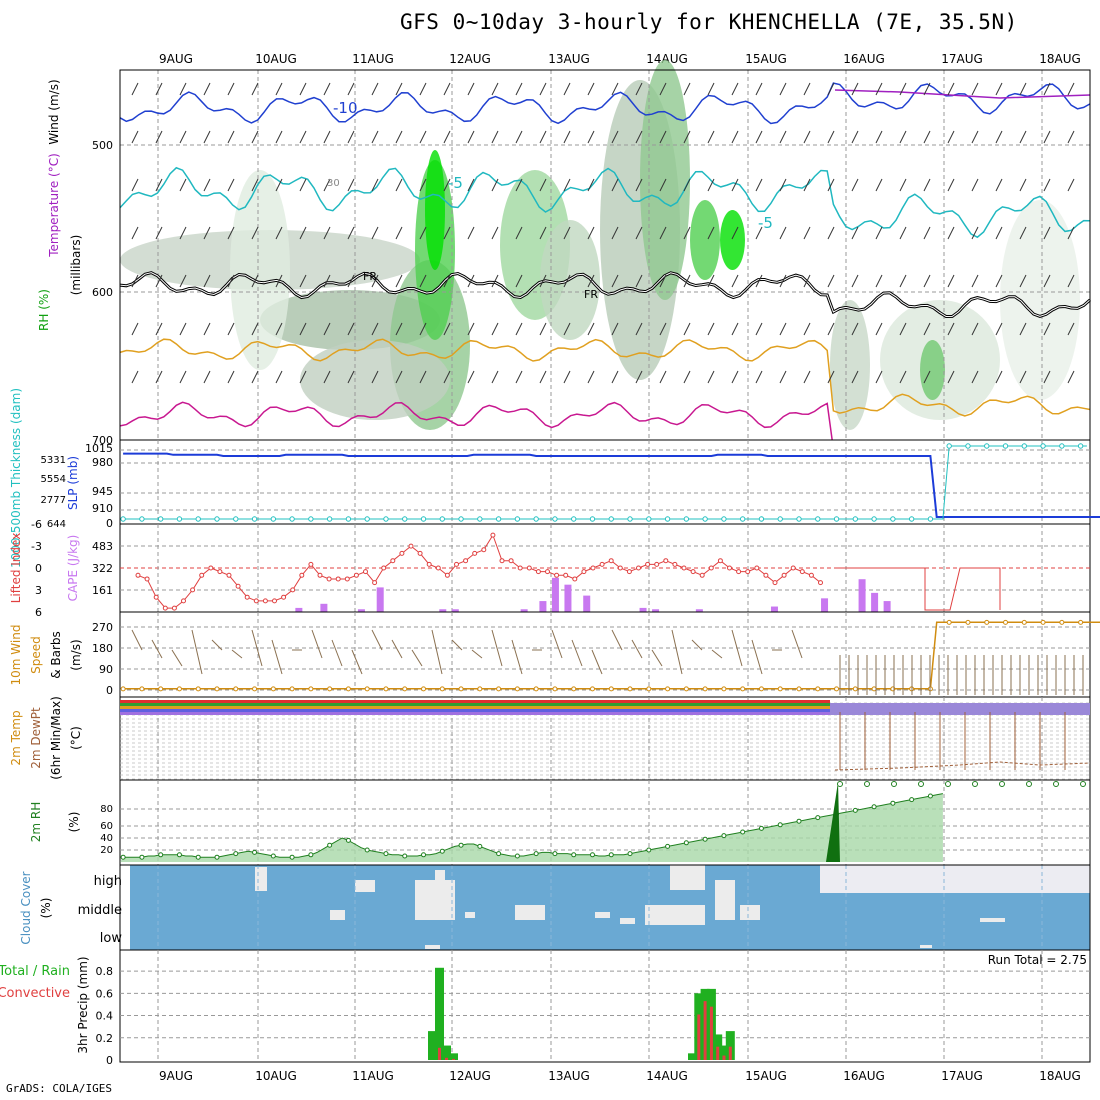  I want to click on ytick-thickness: 5331, so click(53, 460).